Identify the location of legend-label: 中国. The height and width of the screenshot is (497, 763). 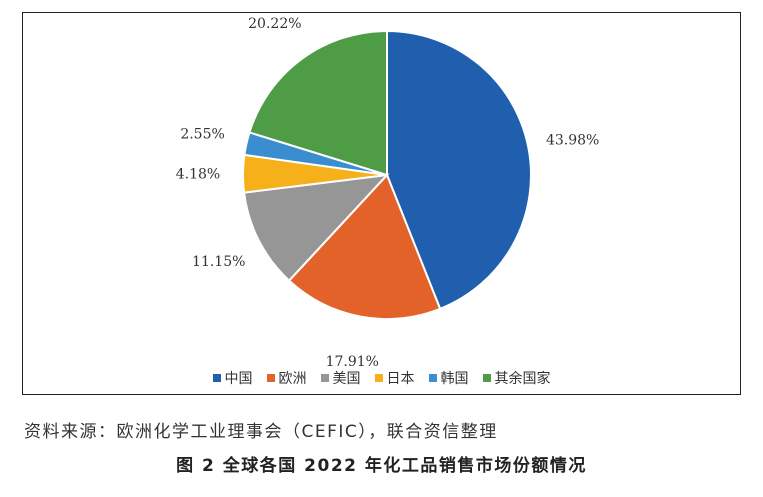
(238, 379).